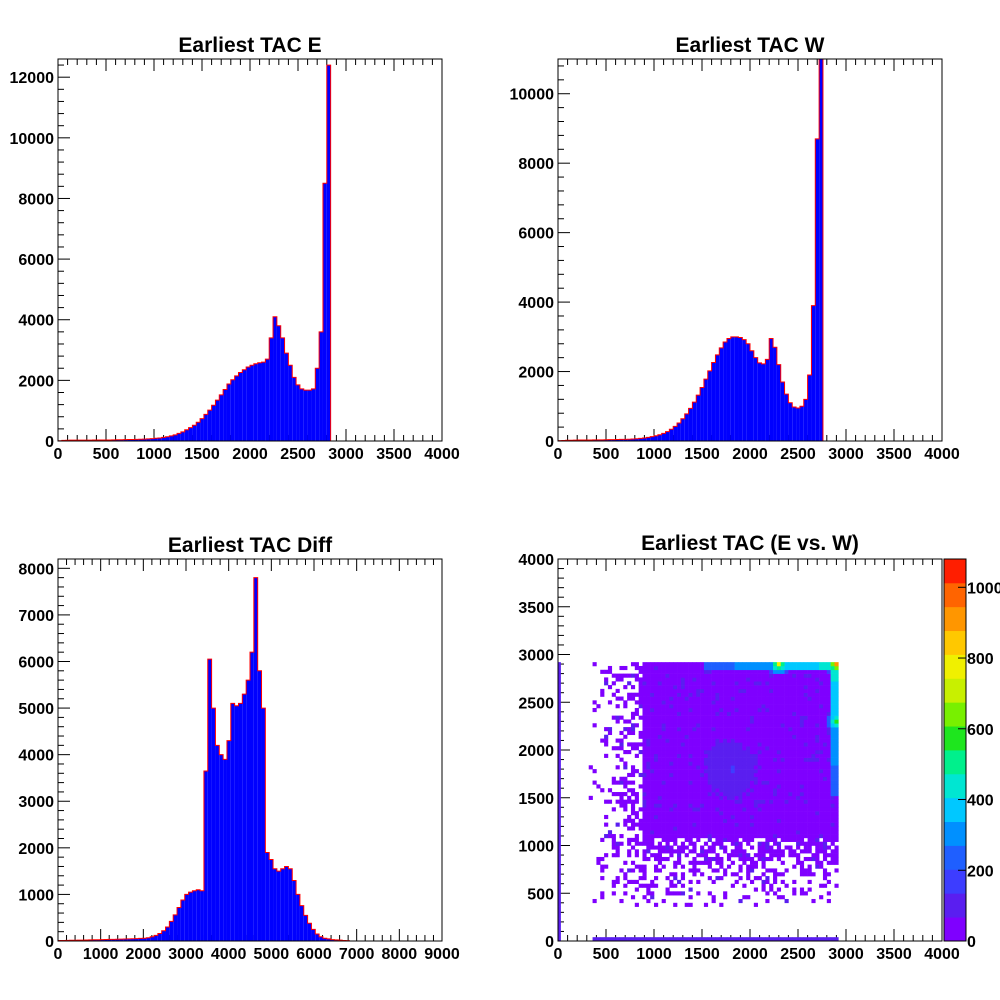  Describe the element at coordinates (49, 942) in the screenshot. I see `y-tick-label: 0` at that location.